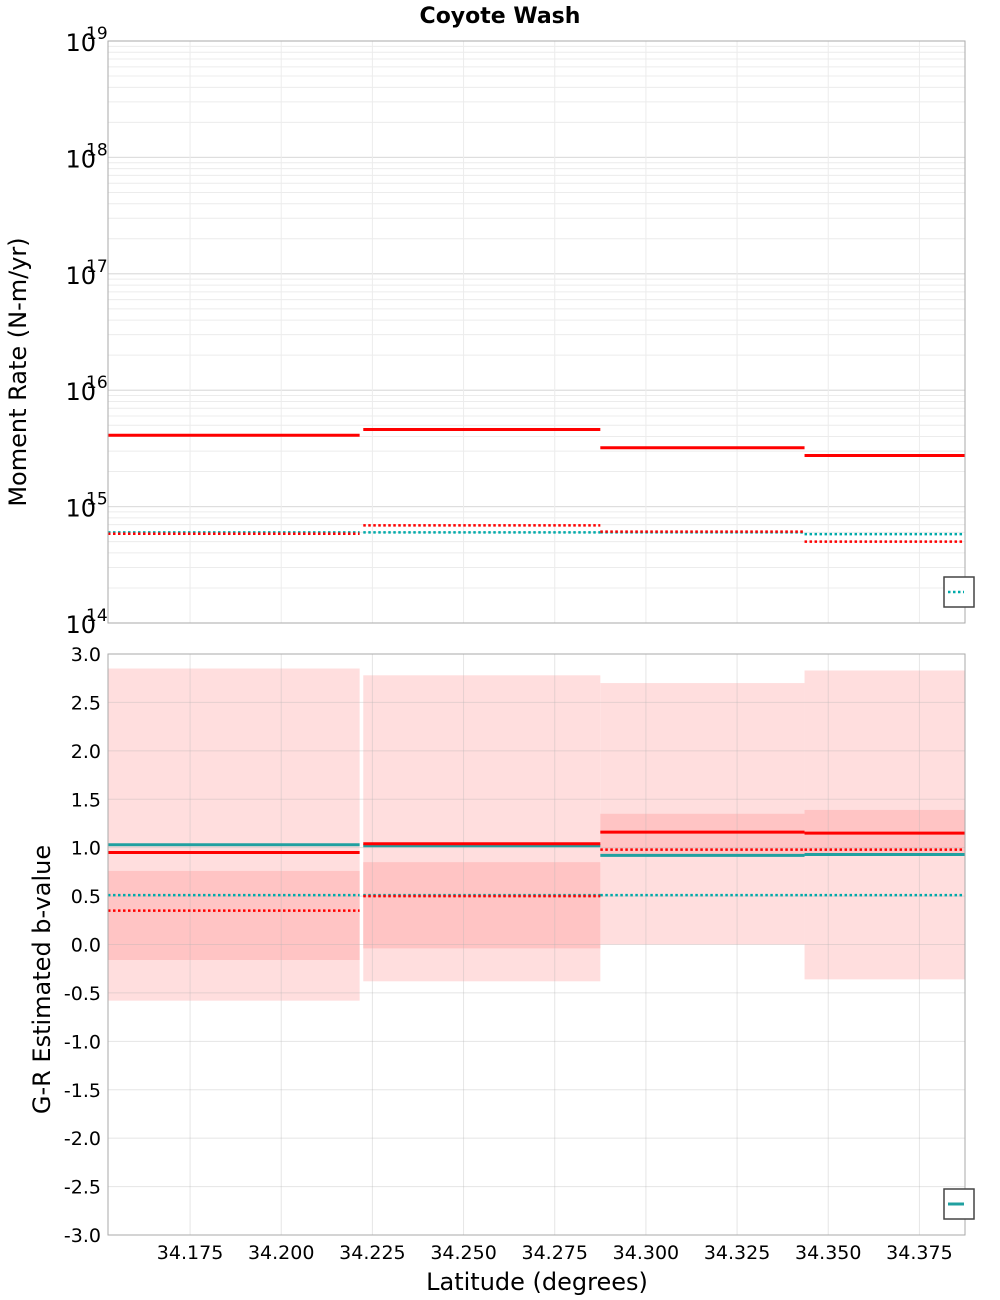 The image size is (1000, 1300). What do you see at coordinates (536, 485) in the screenshot?
I see `moment-rate-series` at bounding box center [536, 485].